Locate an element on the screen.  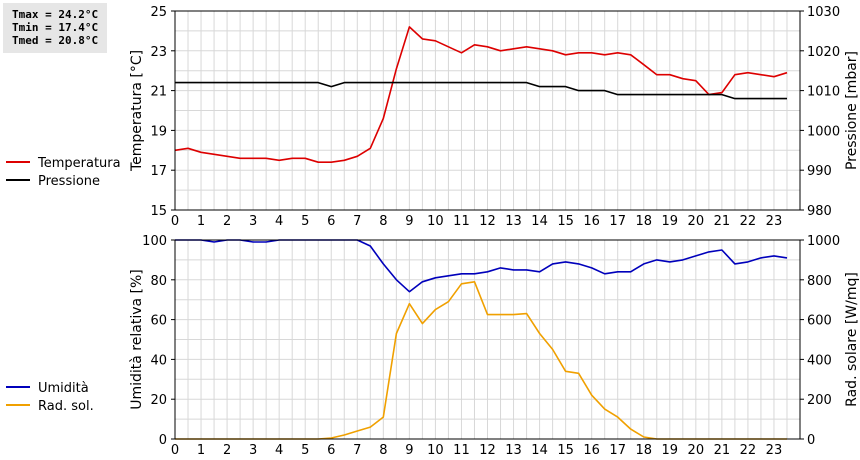
tmed-text: Tmed = 20.8°C is located at coordinates (55, 40).